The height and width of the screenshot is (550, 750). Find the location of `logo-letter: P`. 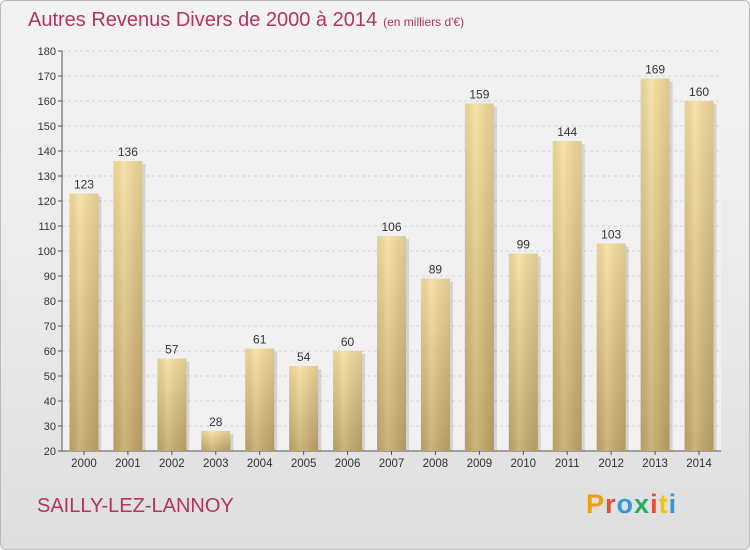

logo-letter: P is located at coordinates (596, 504).